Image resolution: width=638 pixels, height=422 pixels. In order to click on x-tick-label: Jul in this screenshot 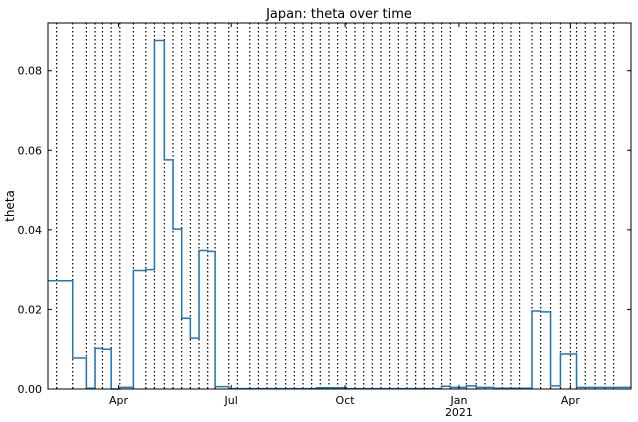, I will do `click(231, 400)`.